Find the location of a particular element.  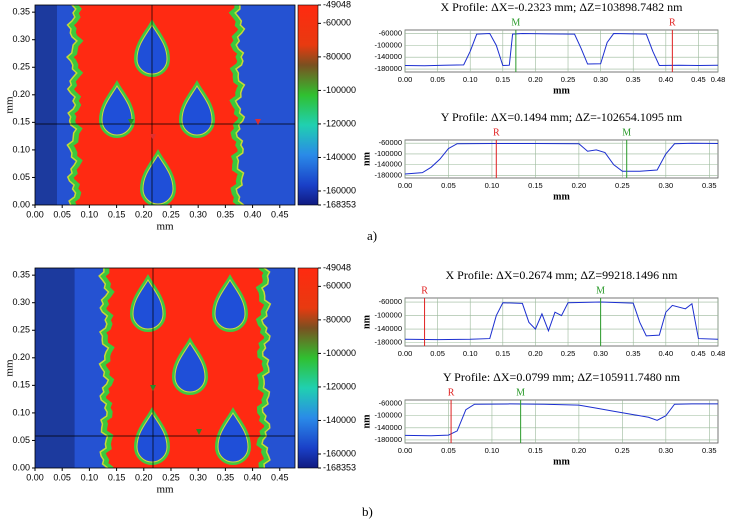

y-tick-label: 0.10 is located at coordinates (21, 149).